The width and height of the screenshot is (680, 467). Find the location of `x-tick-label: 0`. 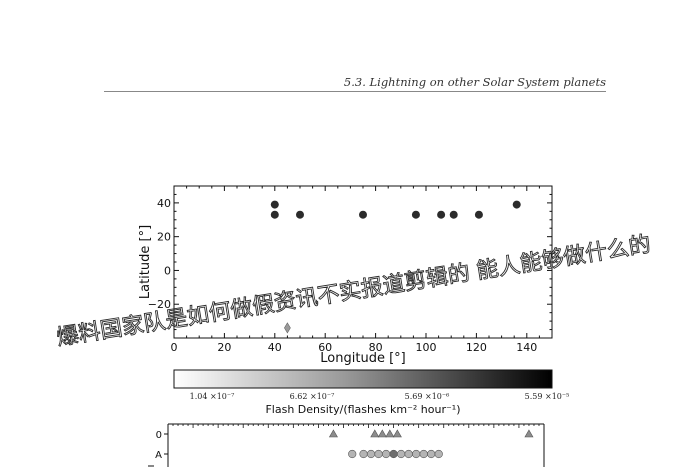

x-tick-label: 0 is located at coordinates (174, 347).